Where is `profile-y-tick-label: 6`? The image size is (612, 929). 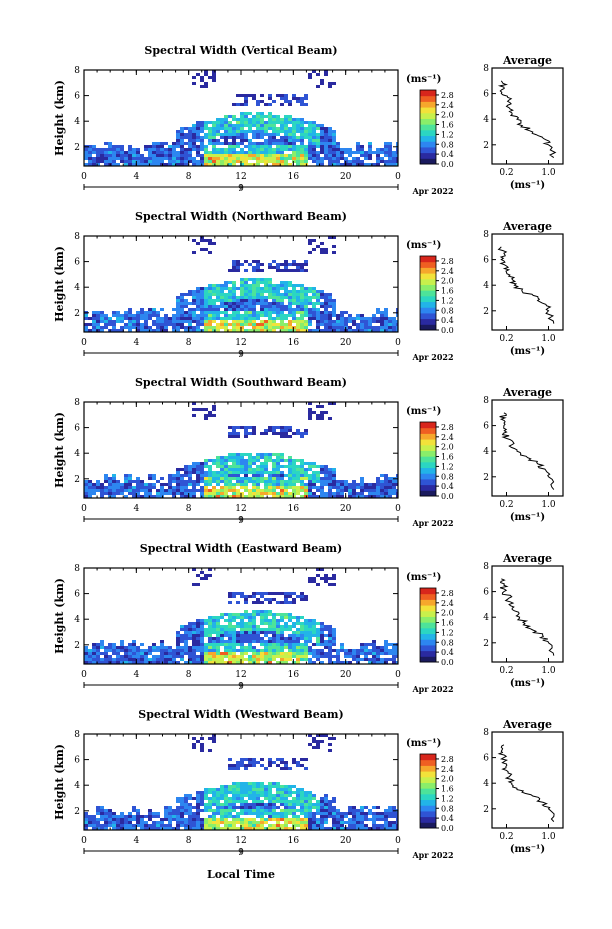 profile-y-tick-label: 6 is located at coordinates (486, 759).